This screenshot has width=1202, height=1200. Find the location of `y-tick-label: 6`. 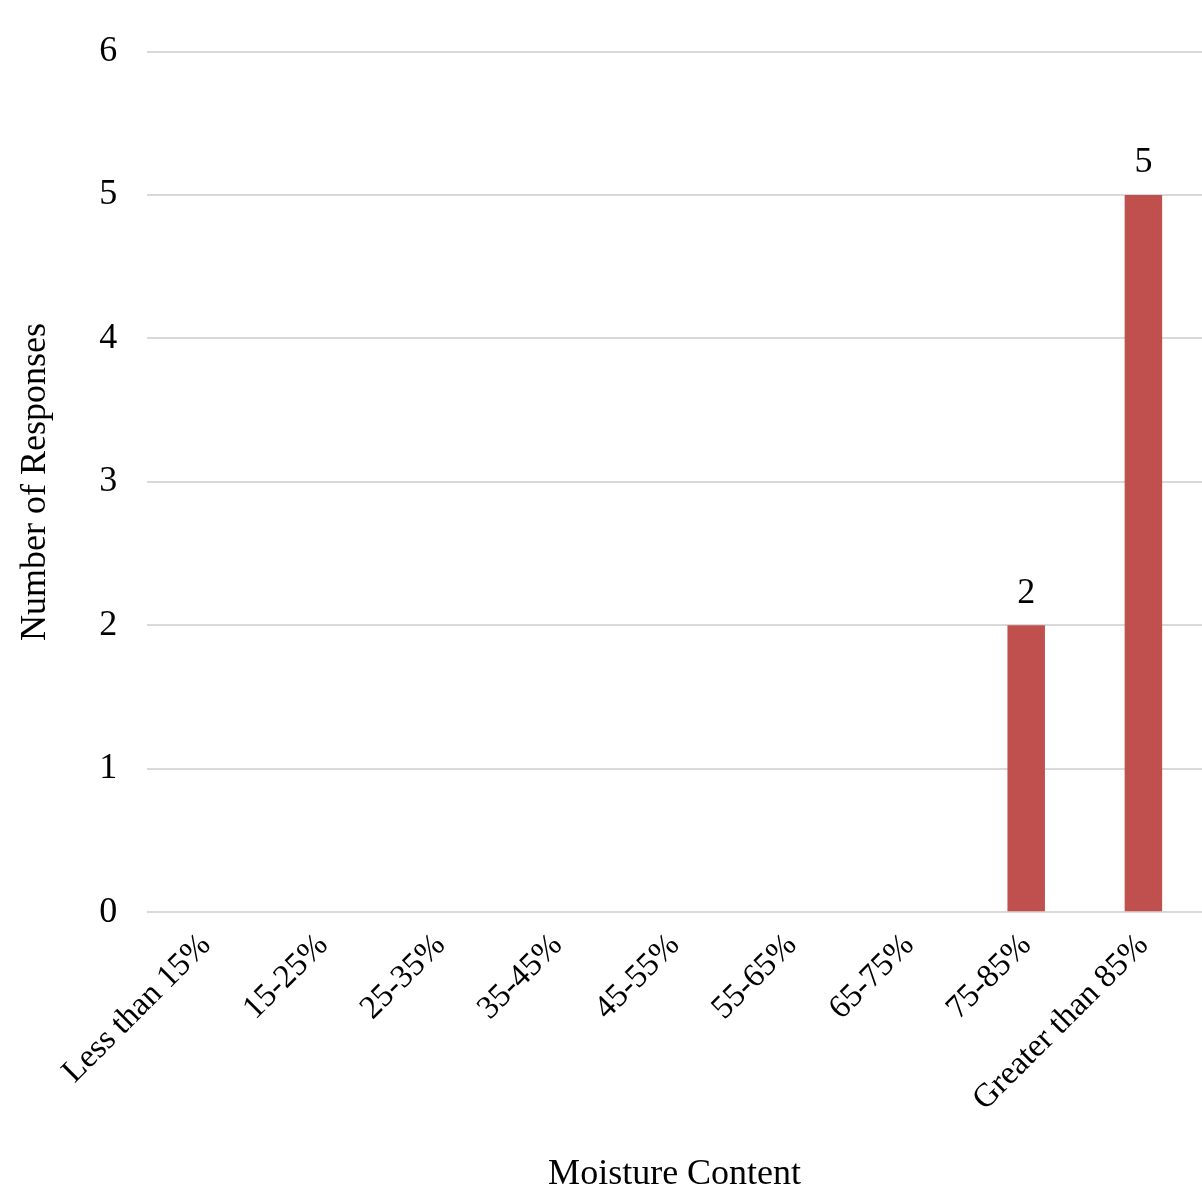

y-tick-label: 6 is located at coordinates (108, 49).